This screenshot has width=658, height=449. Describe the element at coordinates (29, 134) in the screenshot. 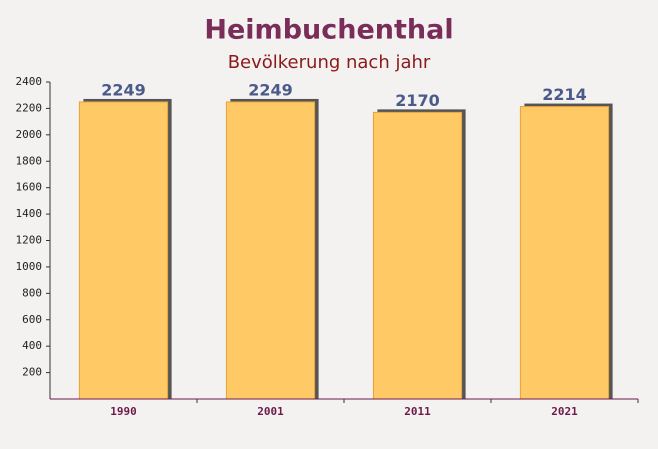

I see `y-tick-label: 2000` at that location.